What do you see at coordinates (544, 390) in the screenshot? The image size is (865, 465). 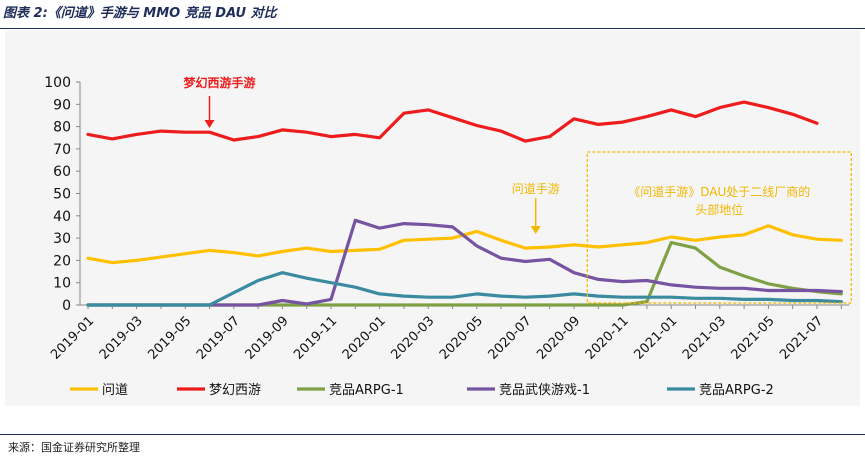 I see `legend-label: 竞品武侠游戏-1` at bounding box center [544, 390].